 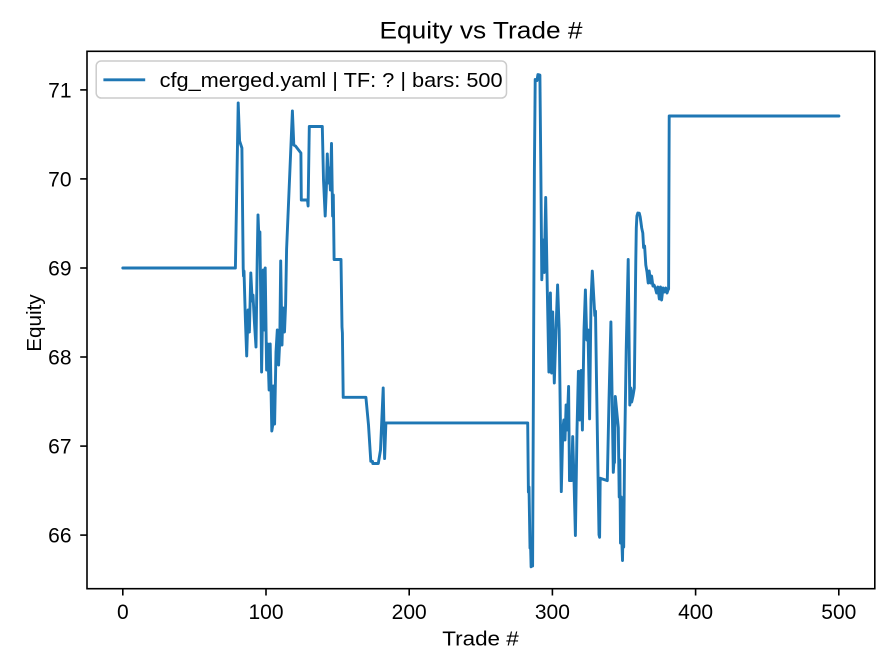 What do you see at coordinates (552, 612) in the screenshot?
I see `svg-text: 300` at bounding box center [552, 612].